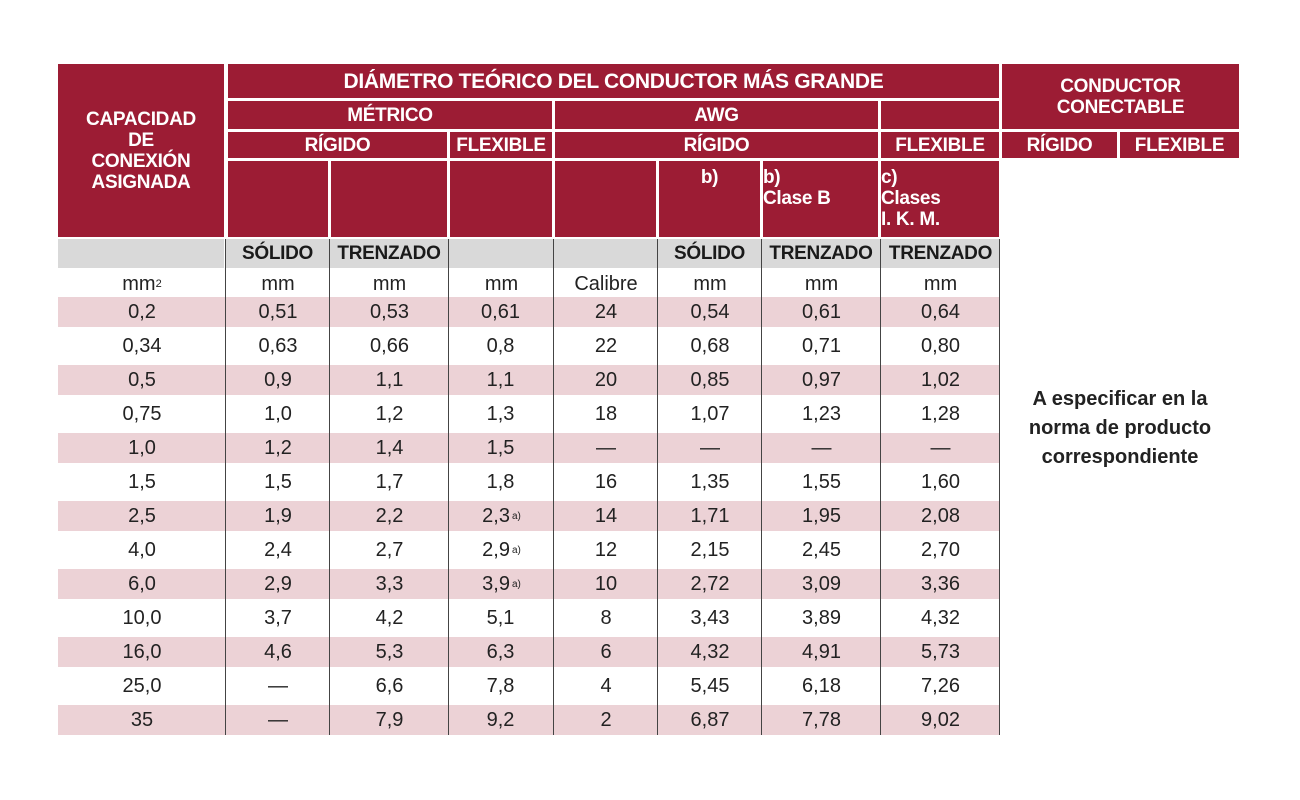 The image size is (1300, 800). What do you see at coordinates (277, 253) in the screenshot?
I see `subheader-metric-solido: SÓLIDO` at bounding box center [277, 253].